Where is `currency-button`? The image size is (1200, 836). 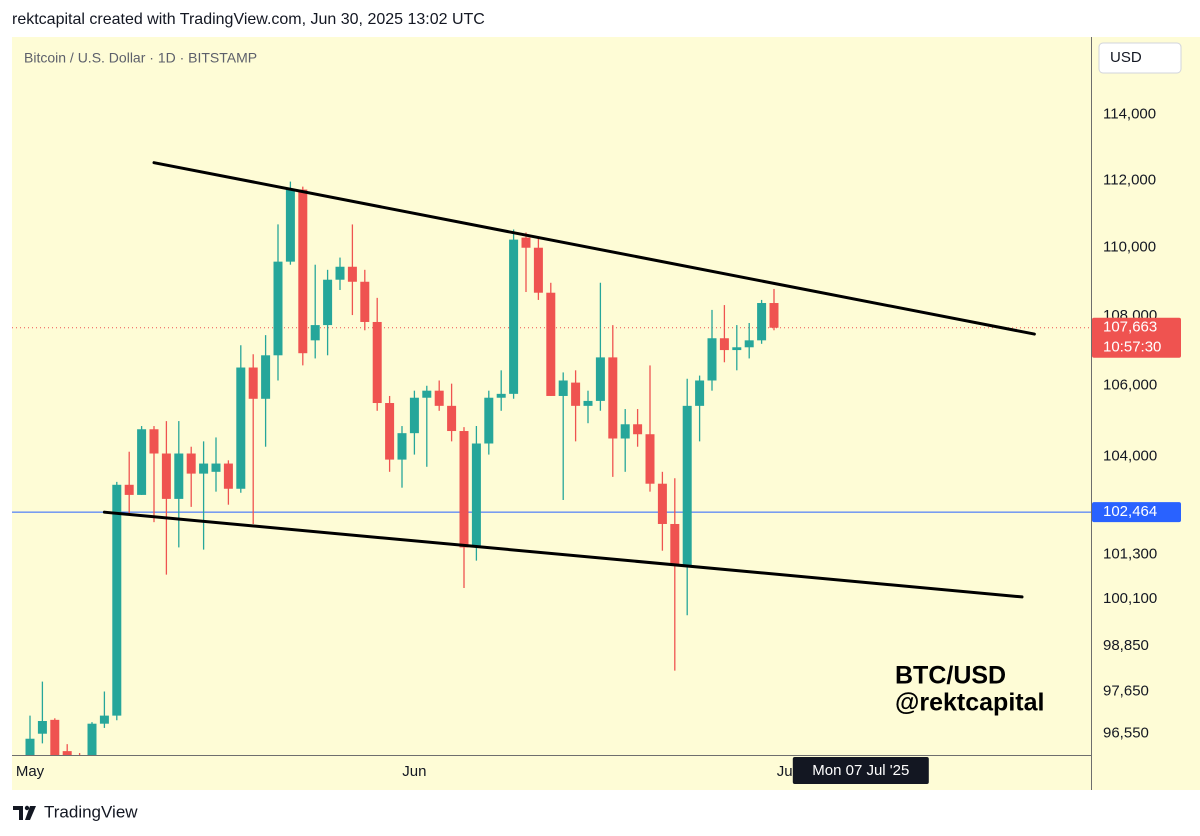
currency-button is located at coordinates (1140, 58).